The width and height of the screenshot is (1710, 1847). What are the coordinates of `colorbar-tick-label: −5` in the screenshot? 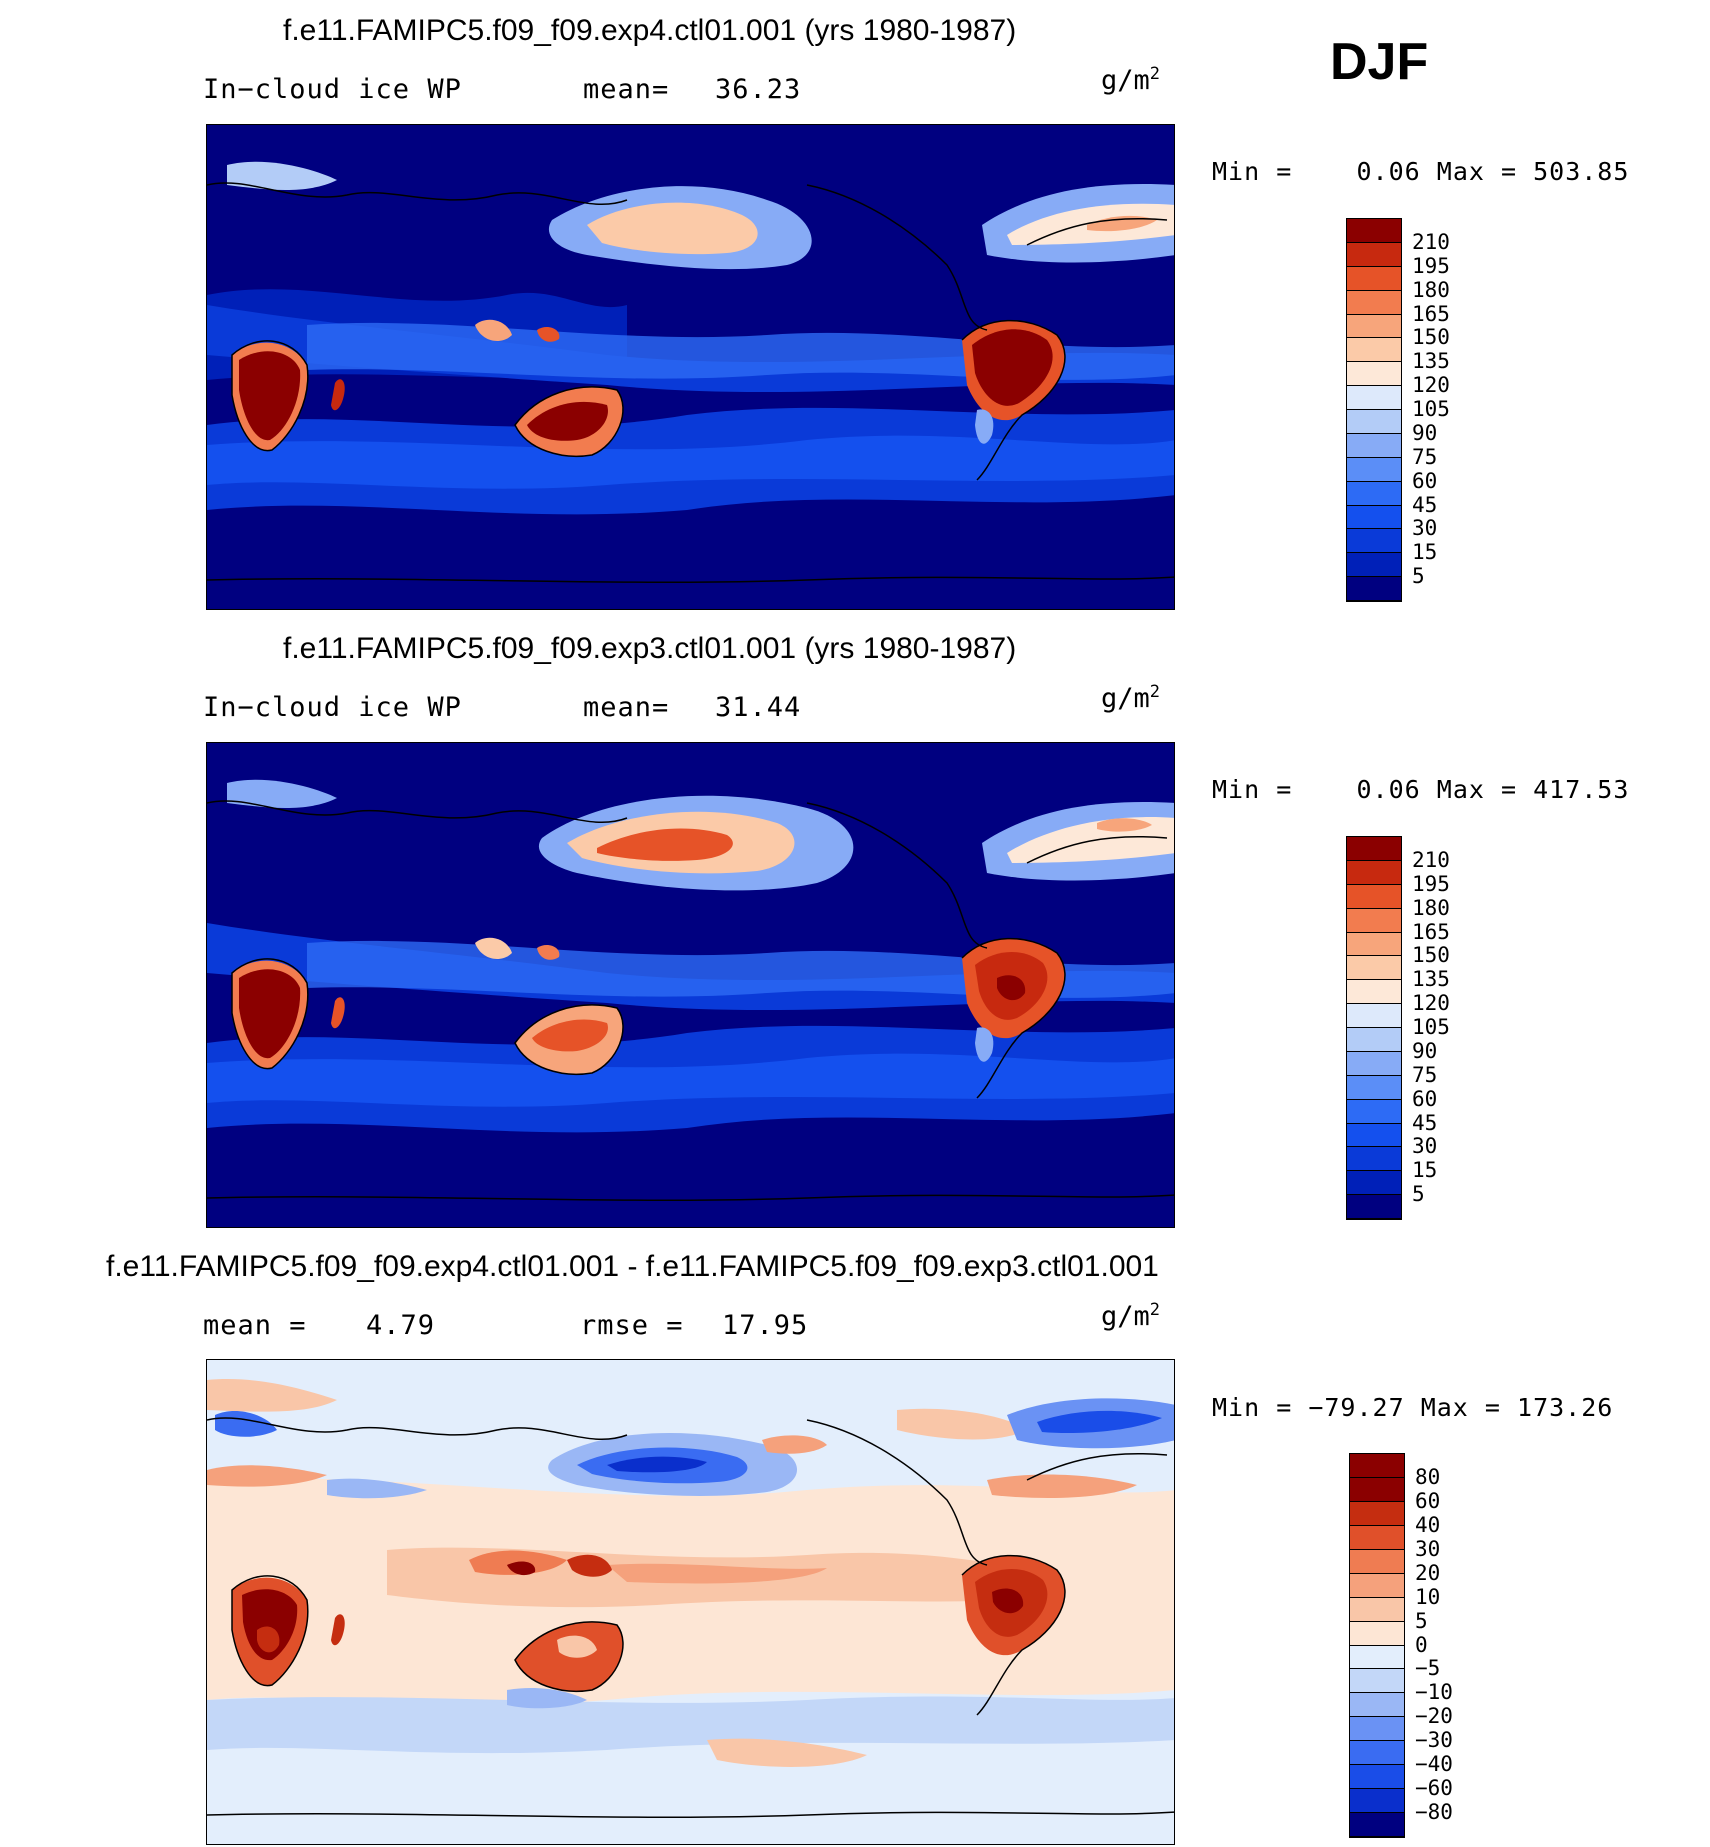 It's located at (1428, 1668).